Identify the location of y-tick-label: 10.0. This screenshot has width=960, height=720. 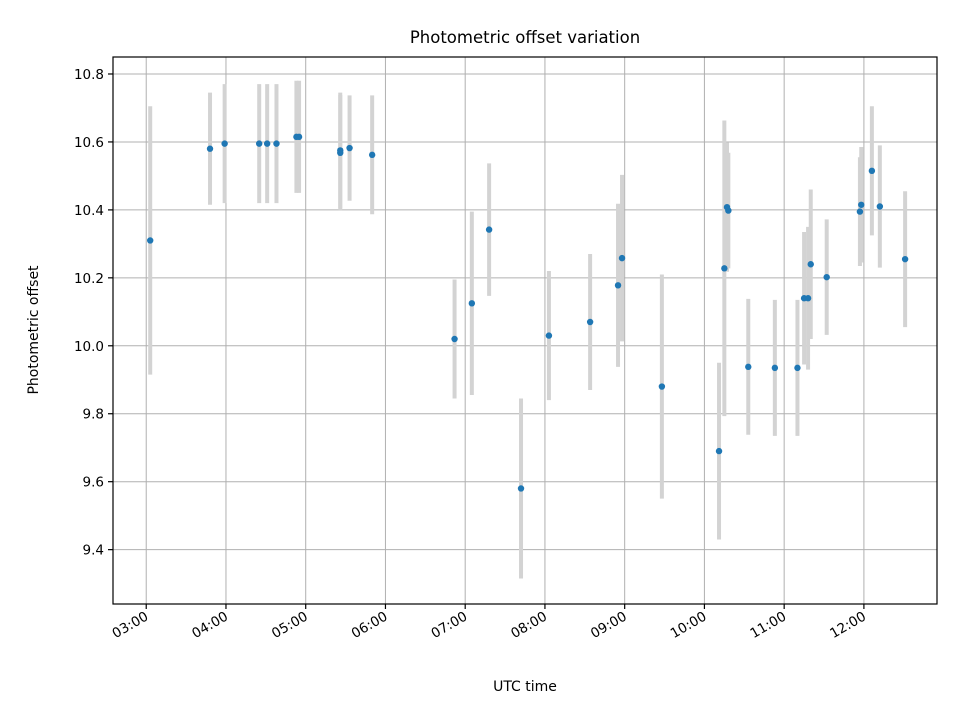
(89, 347).